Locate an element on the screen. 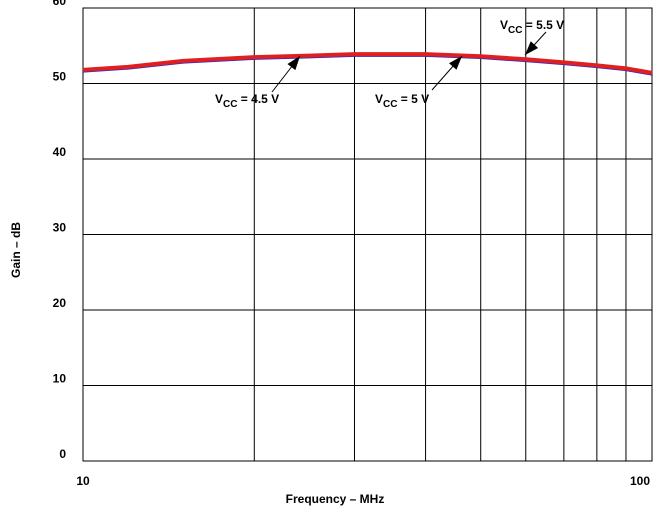  y-tick-label: 60 is located at coordinates (60, 4).